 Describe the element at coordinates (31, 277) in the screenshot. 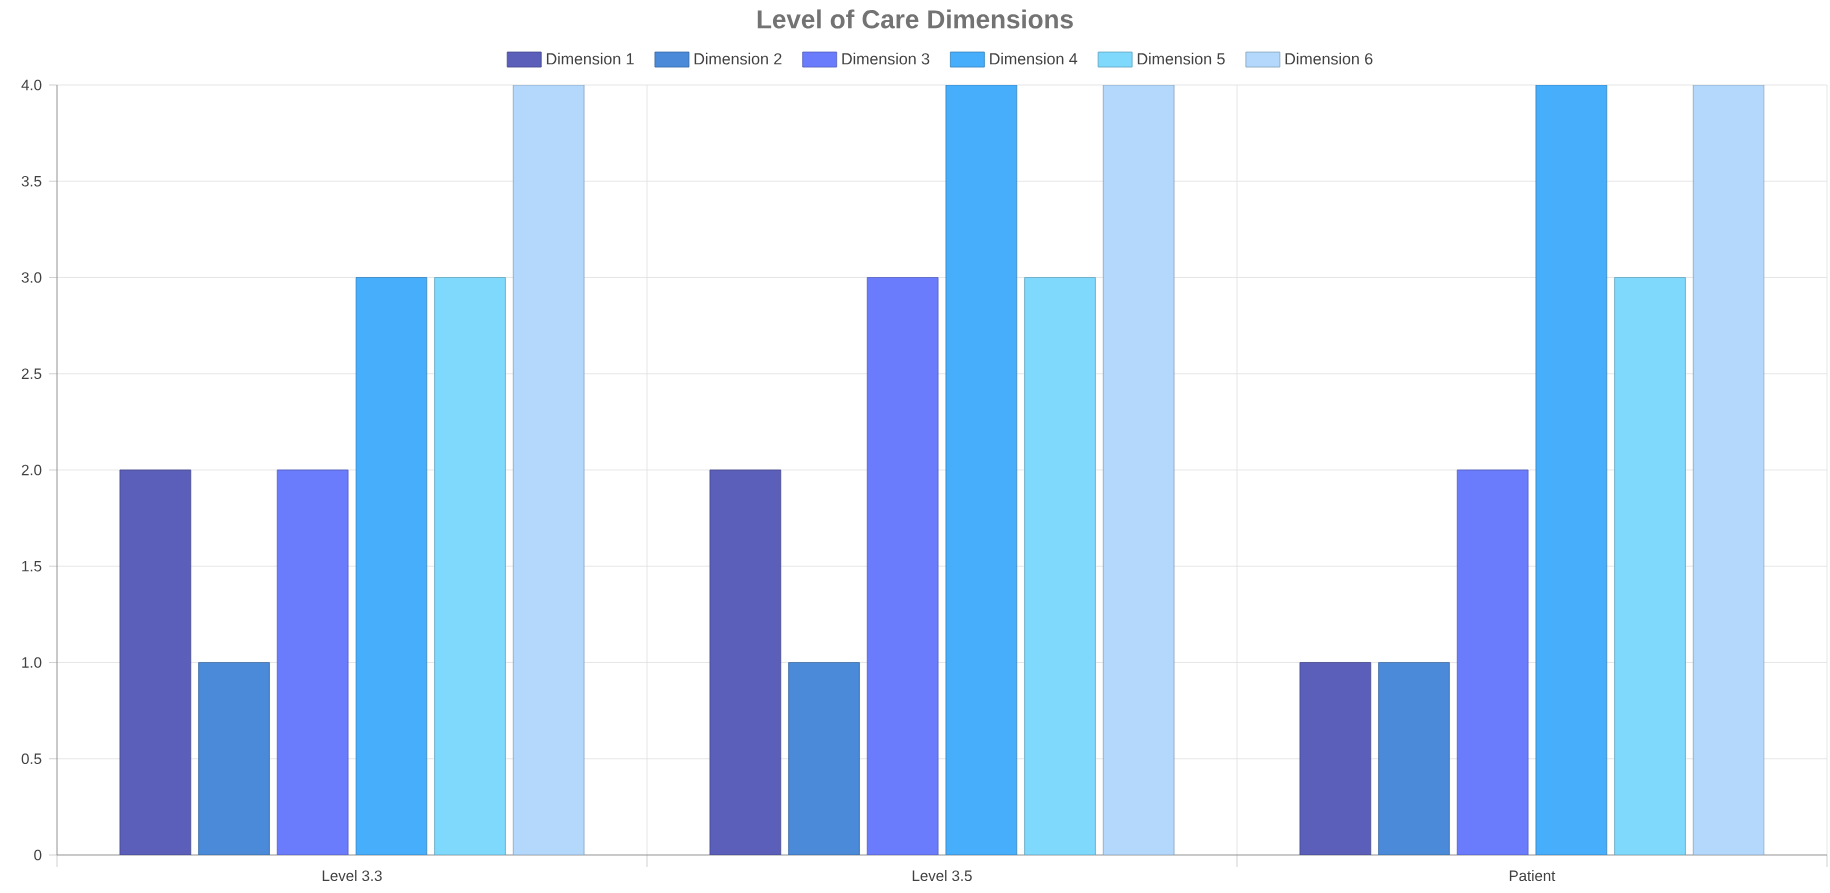

I see `y-tick-label: 3.0` at that location.